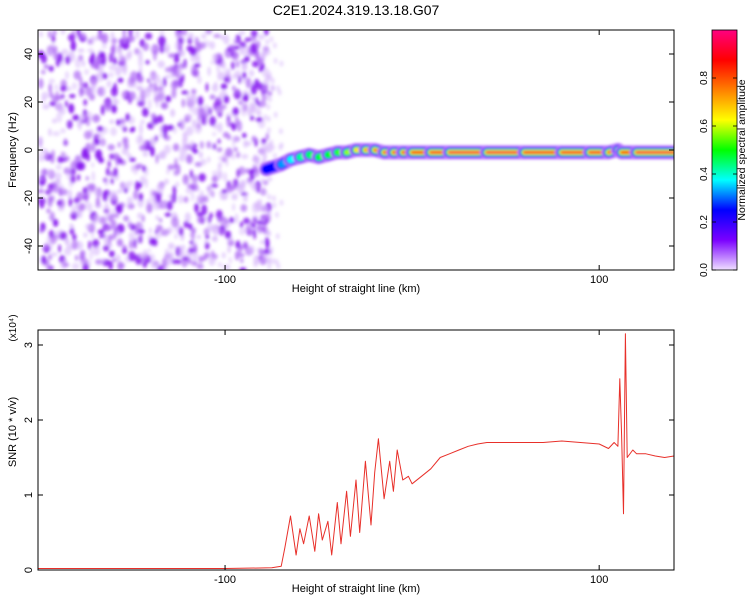  I want to click on spectrogram-ylabel: Frequency (Hz), so click(13, 150).